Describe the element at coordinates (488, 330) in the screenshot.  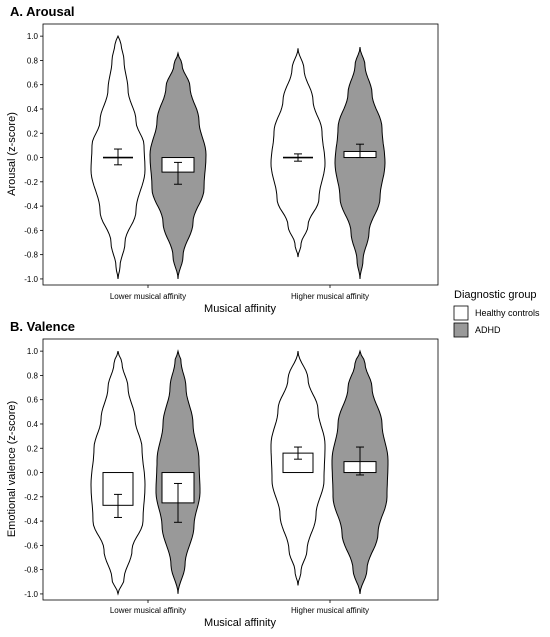
I see `legend-label-adhd: ADHD` at that location.